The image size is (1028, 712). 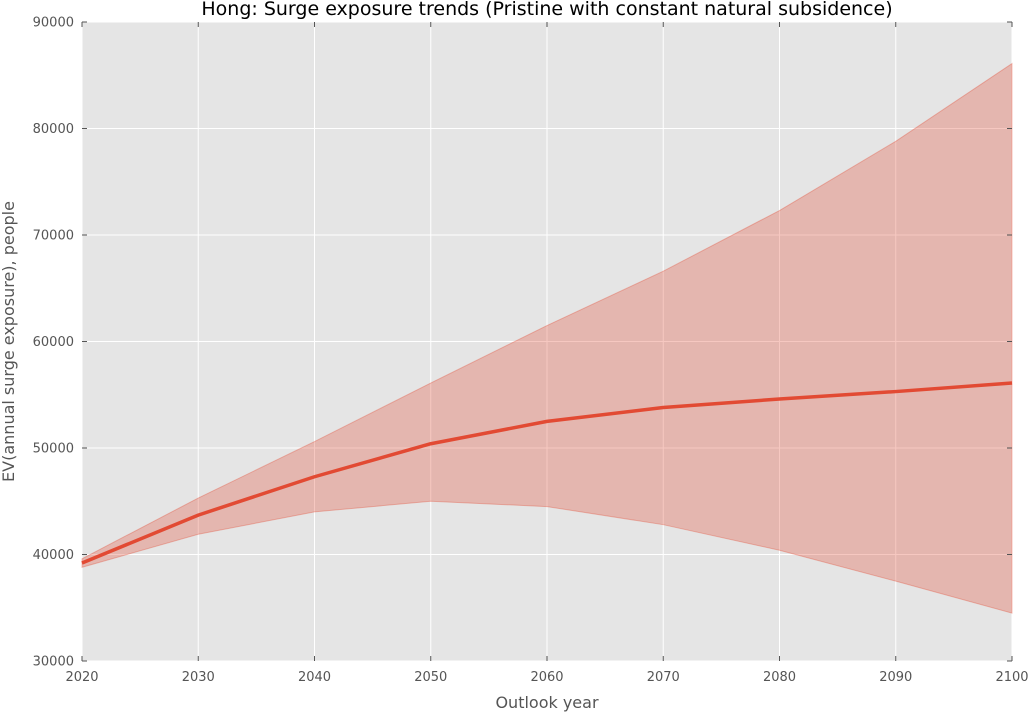 What do you see at coordinates (53, 23) in the screenshot?
I see `y-tick-label: 90000` at bounding box center [53, 23].